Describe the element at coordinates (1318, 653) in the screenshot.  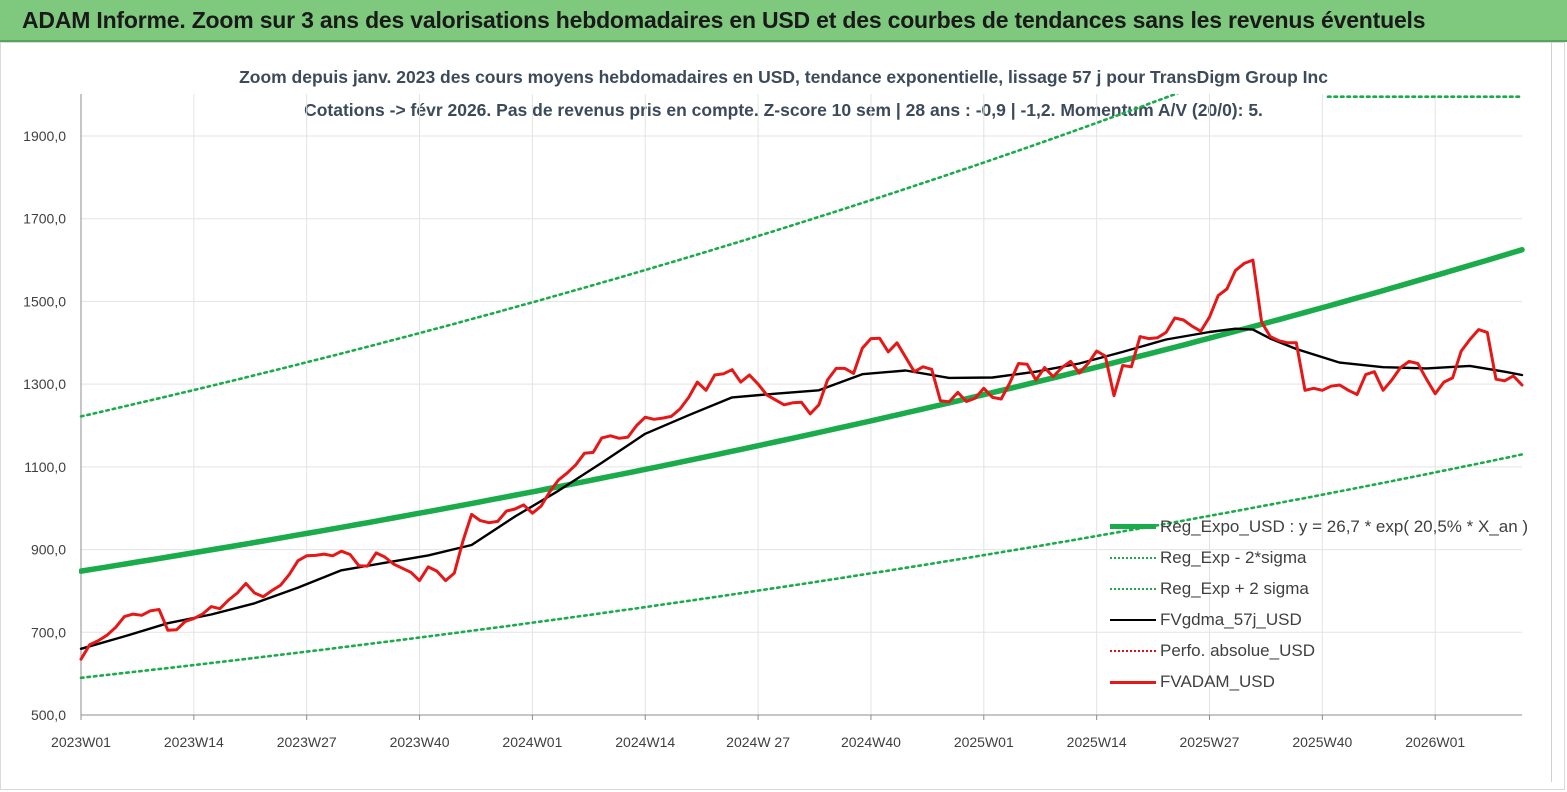
I see `legend-item: Perfo. absolue_USD` at that location.